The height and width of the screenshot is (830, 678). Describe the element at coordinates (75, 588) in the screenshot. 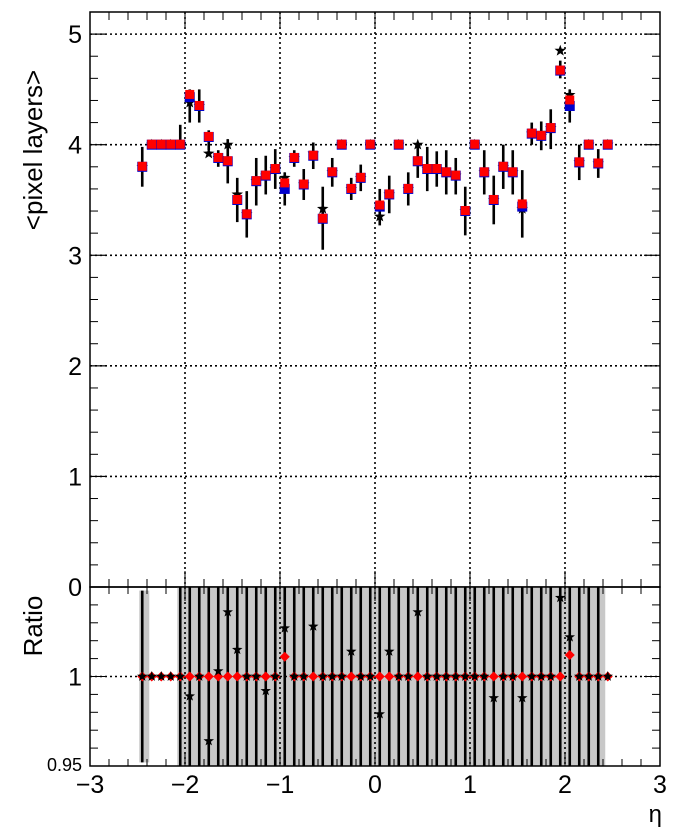

I see `main-y-tick-label: 0` at that location.